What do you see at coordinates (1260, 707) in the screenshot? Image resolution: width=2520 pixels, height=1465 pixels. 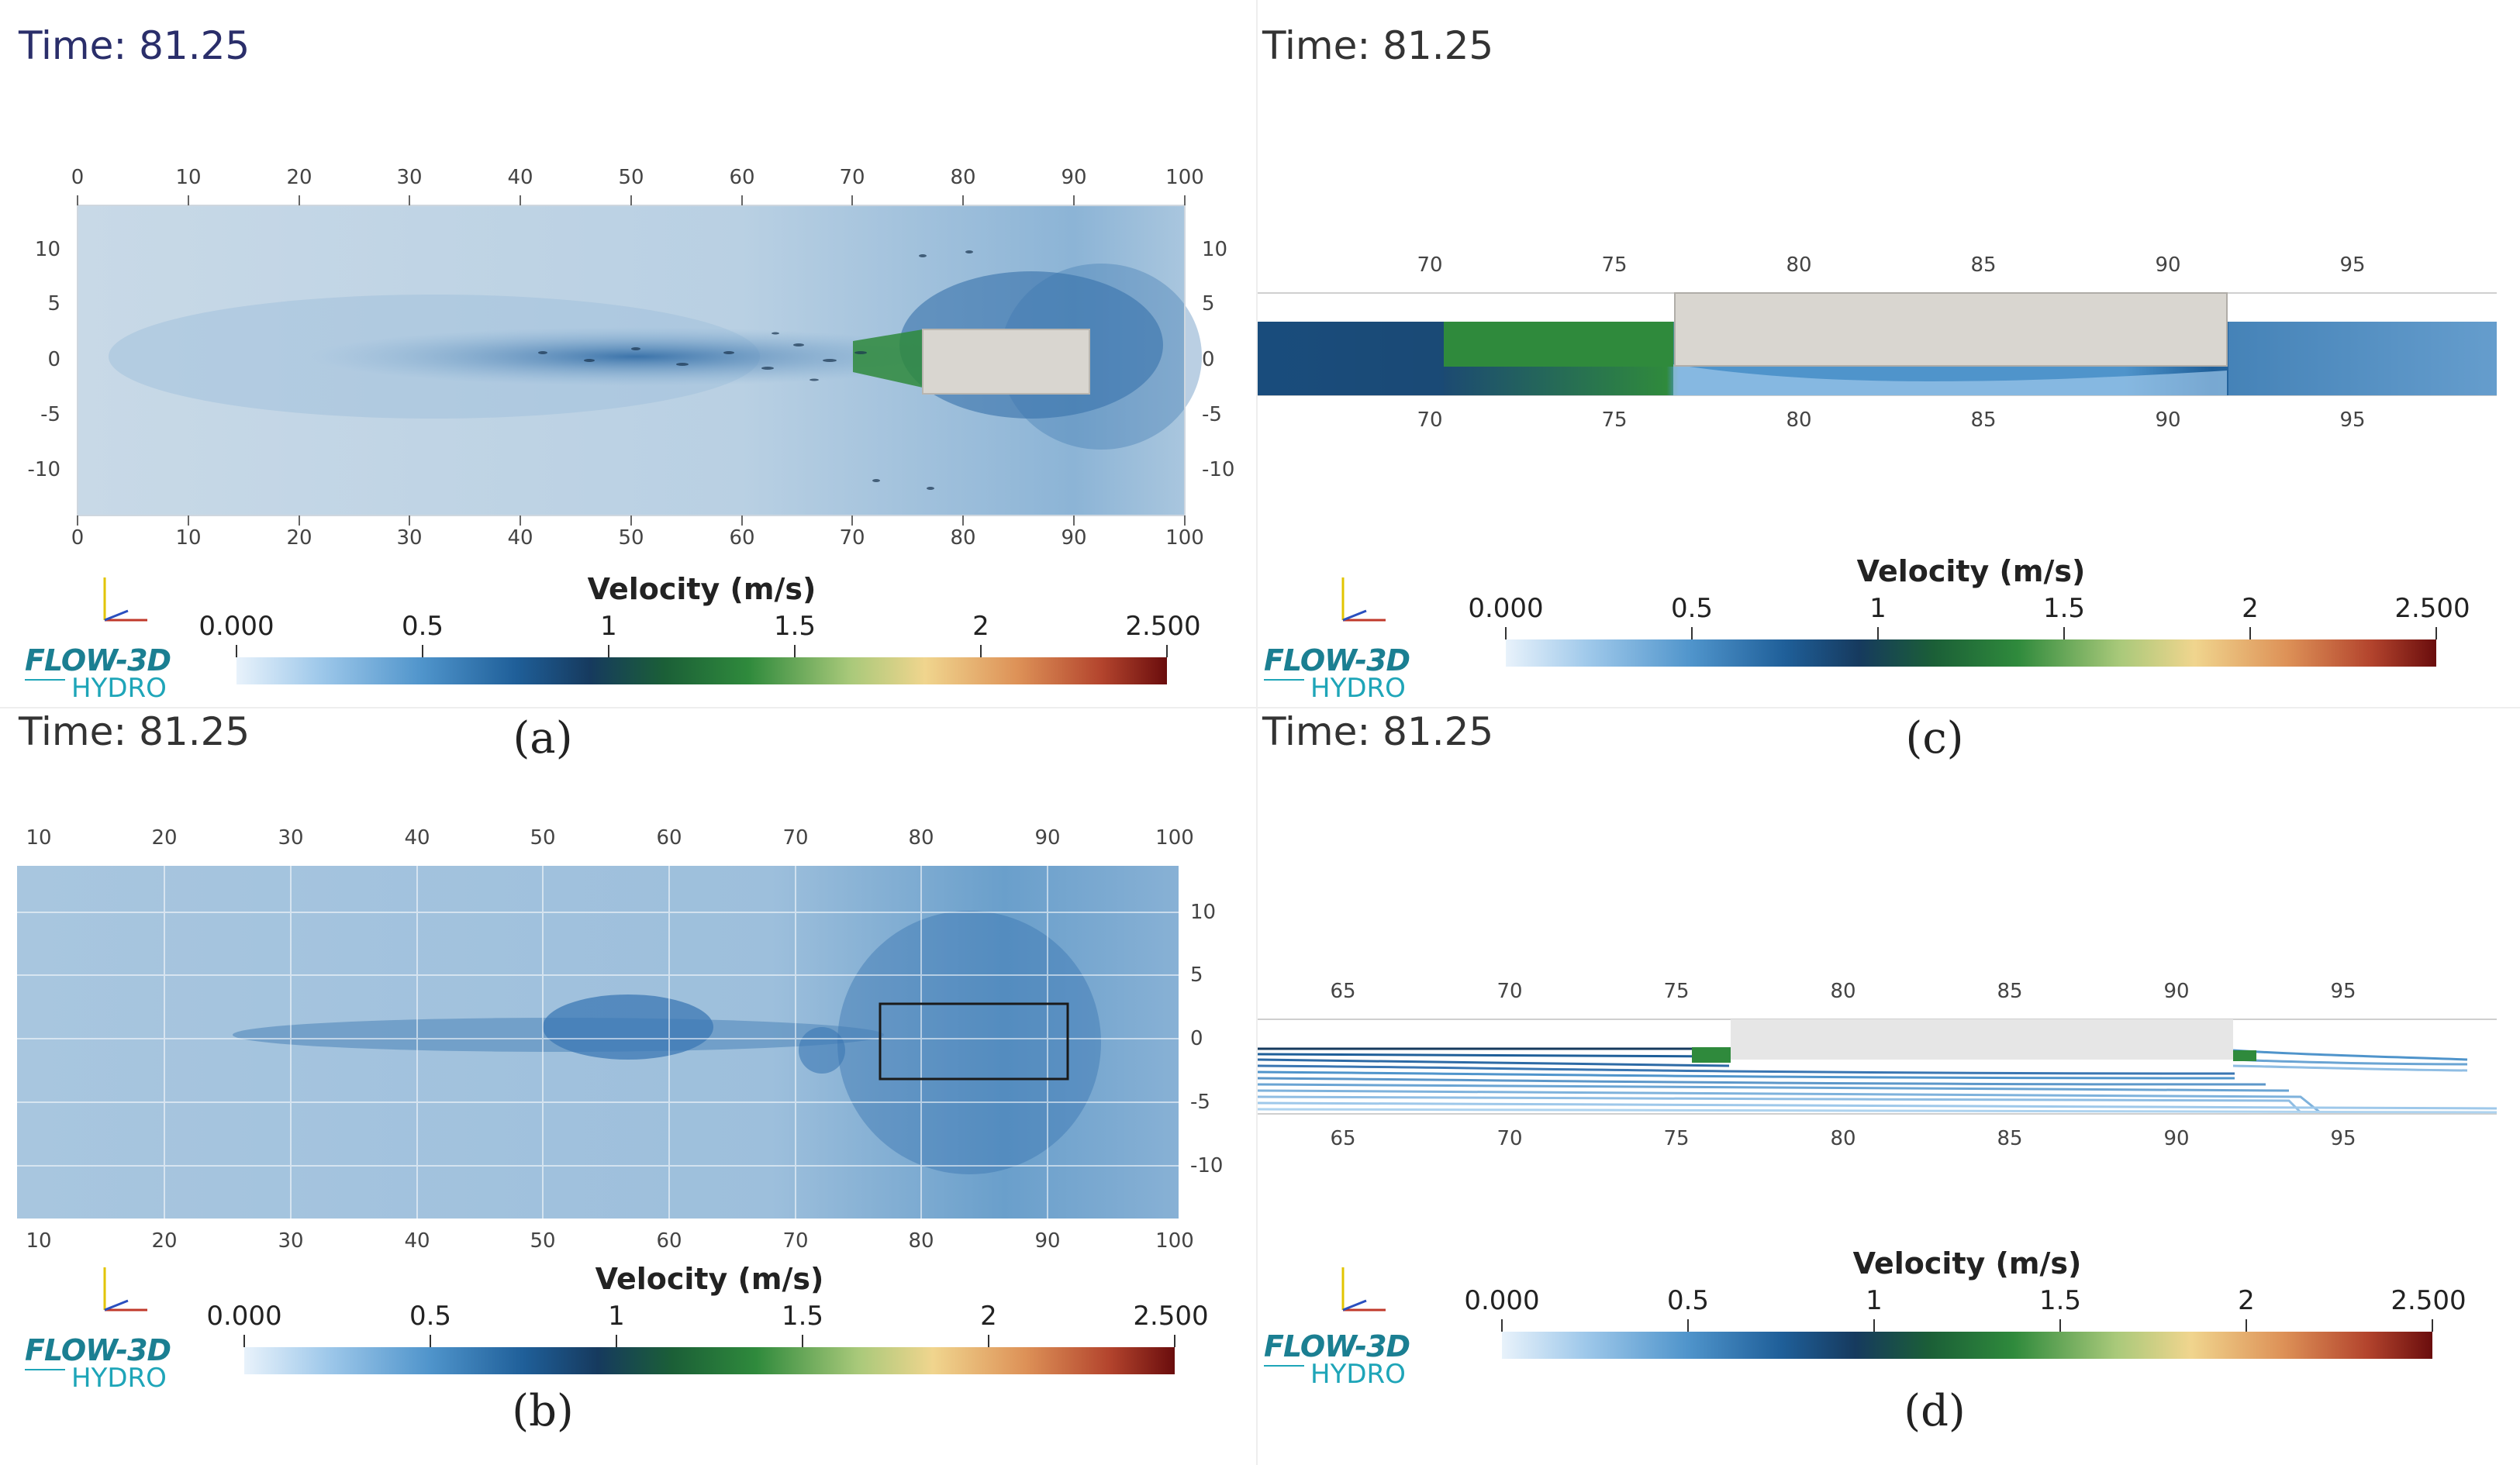 I see `horizontal-divider` at bounding box center [1260, 707].